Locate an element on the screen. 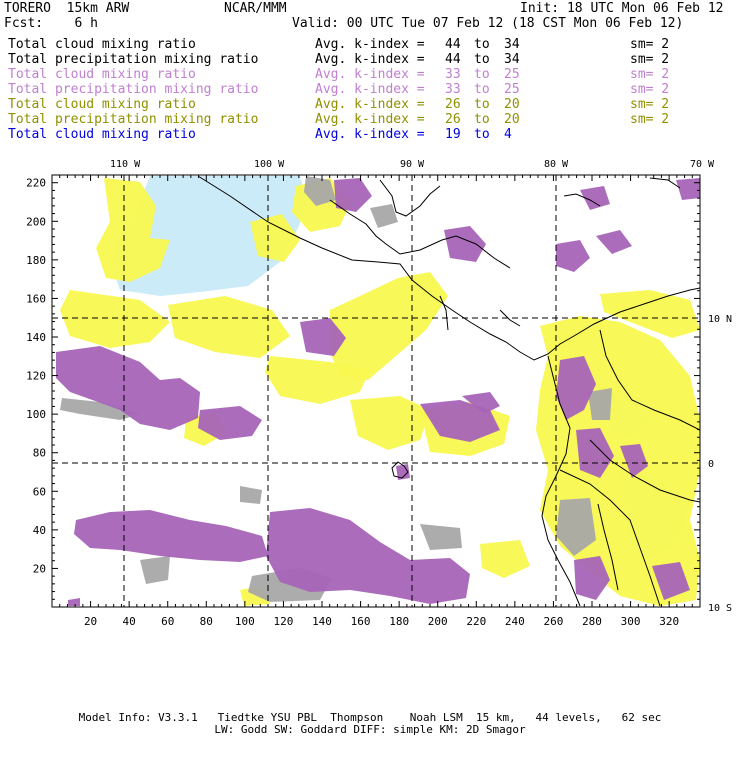 Image resolution: width=740 pixels, height=775 pixels. y-tick-label: 160 is located at coordinates (36, 298).